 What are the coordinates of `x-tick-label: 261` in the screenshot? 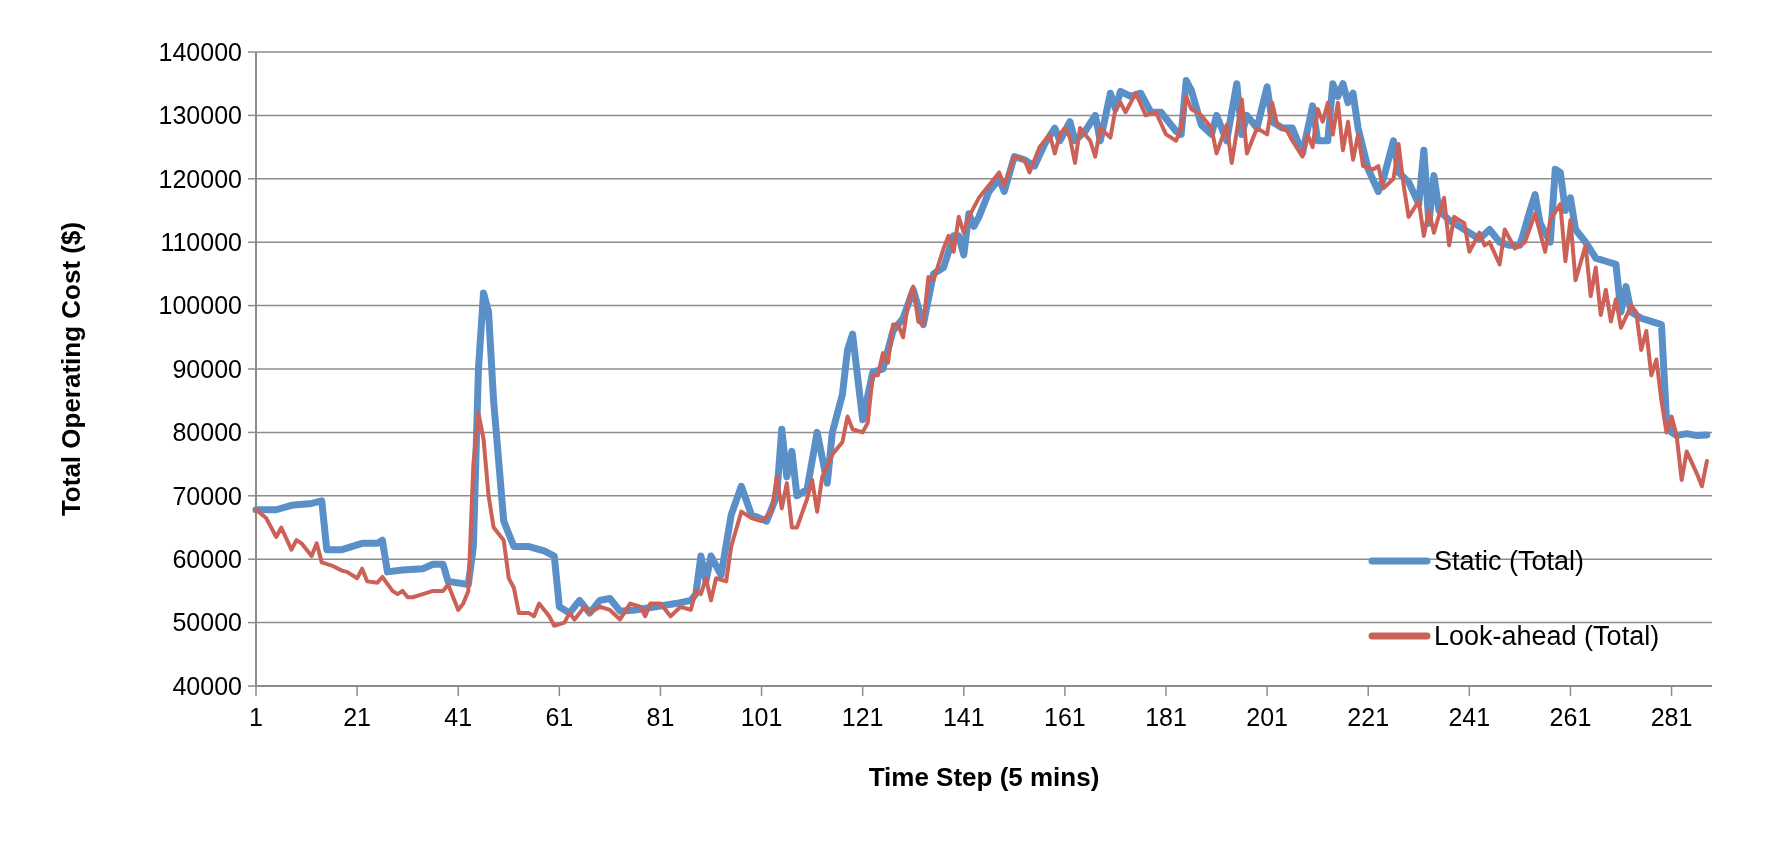 It's located at (1570, 717).